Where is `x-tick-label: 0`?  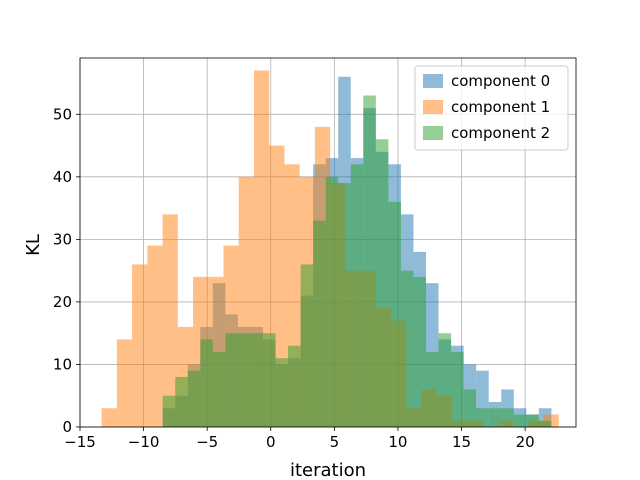 x-tick-label: 0 is located at coordinates (271, 442).